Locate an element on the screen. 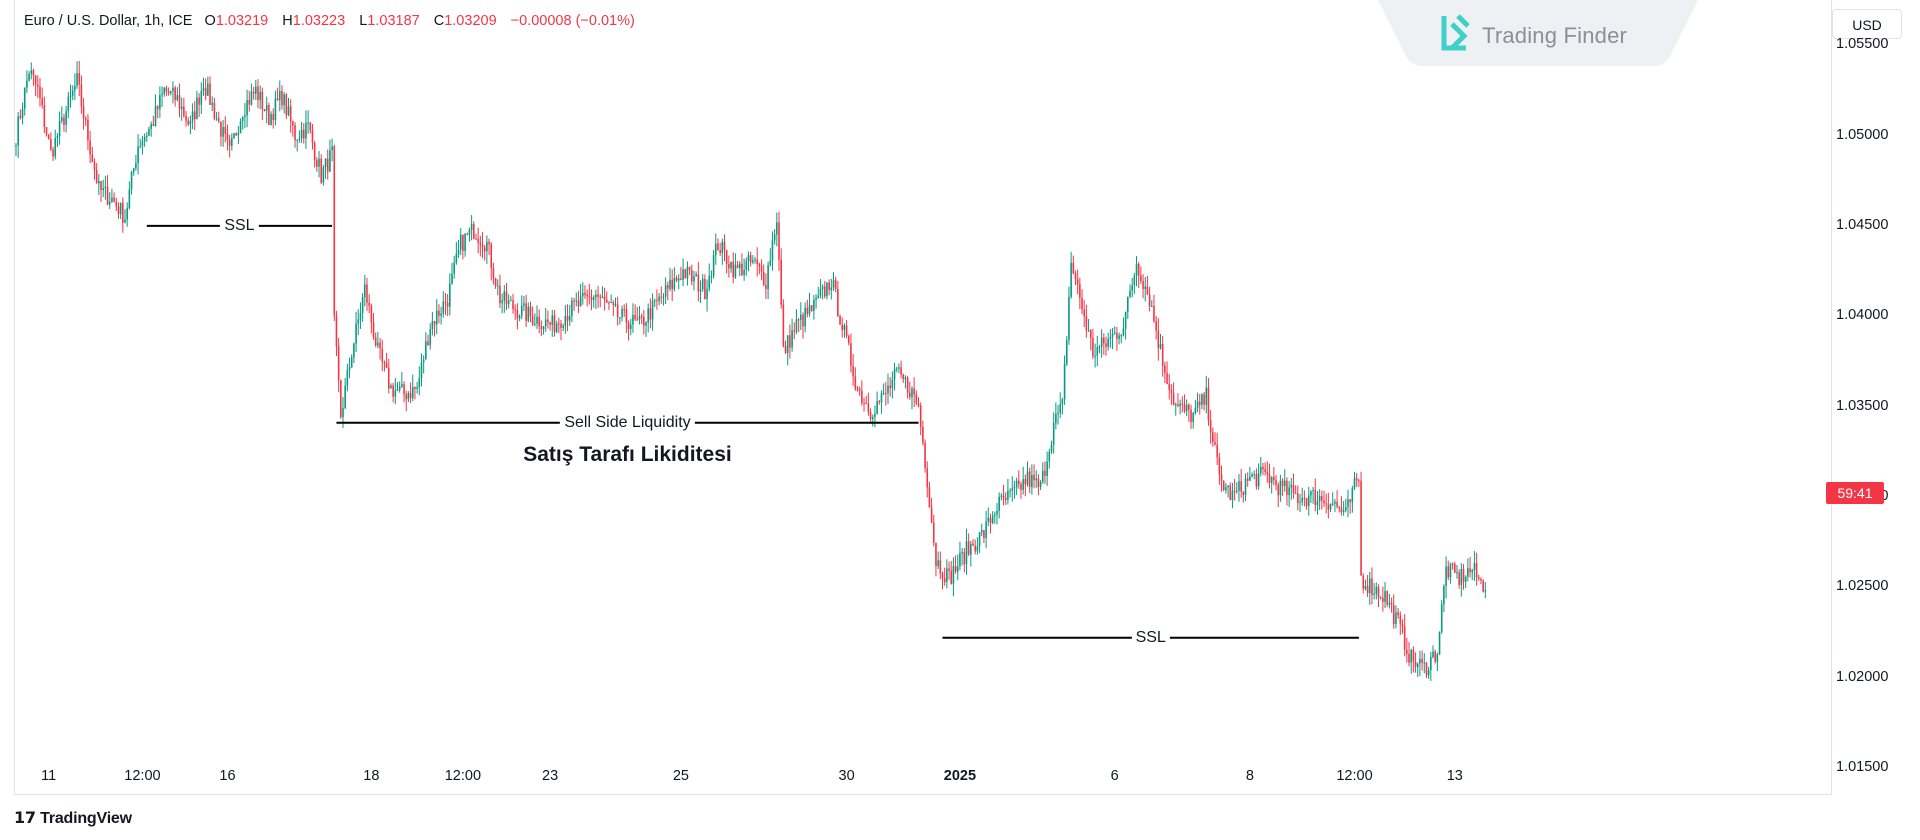 This screenshot has height=840, width=1920. currency-button: USD is located at coordinates (1867, 24).